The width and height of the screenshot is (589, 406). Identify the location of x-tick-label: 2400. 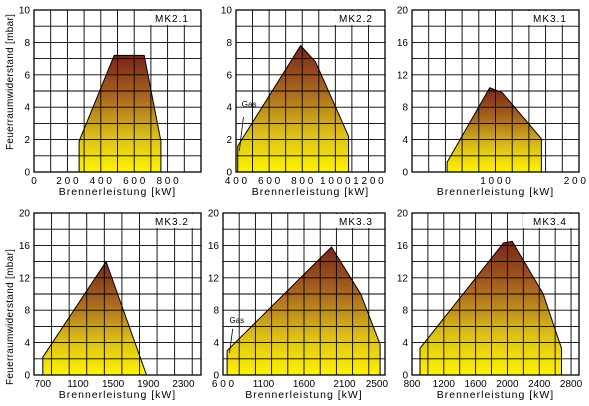
(539, 384).